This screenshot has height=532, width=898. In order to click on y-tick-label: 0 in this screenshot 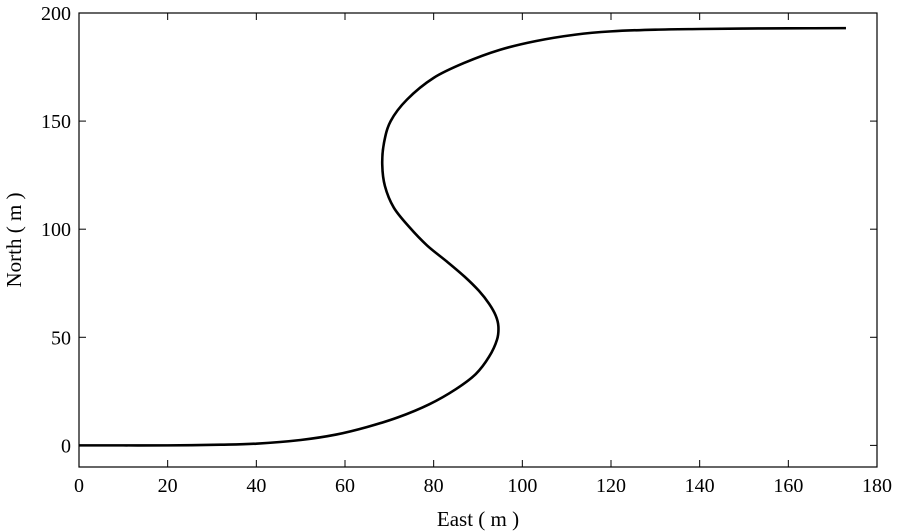, I will do `click(66, 446)`.